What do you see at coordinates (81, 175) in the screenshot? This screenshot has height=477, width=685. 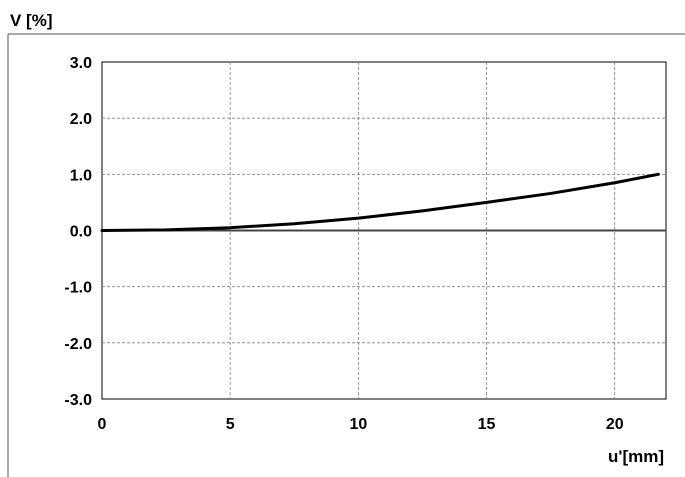 I see `y-tick-label: 1.0` at bounding box center [81, 175].